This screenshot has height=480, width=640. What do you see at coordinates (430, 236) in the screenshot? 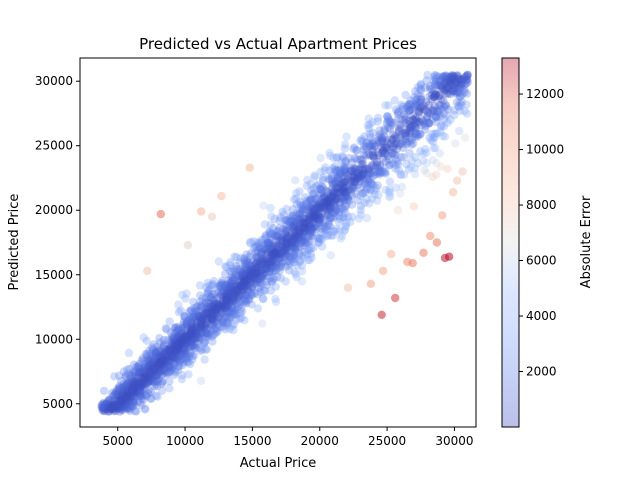
I see `outlier-point` at bounding box center [430, 236].